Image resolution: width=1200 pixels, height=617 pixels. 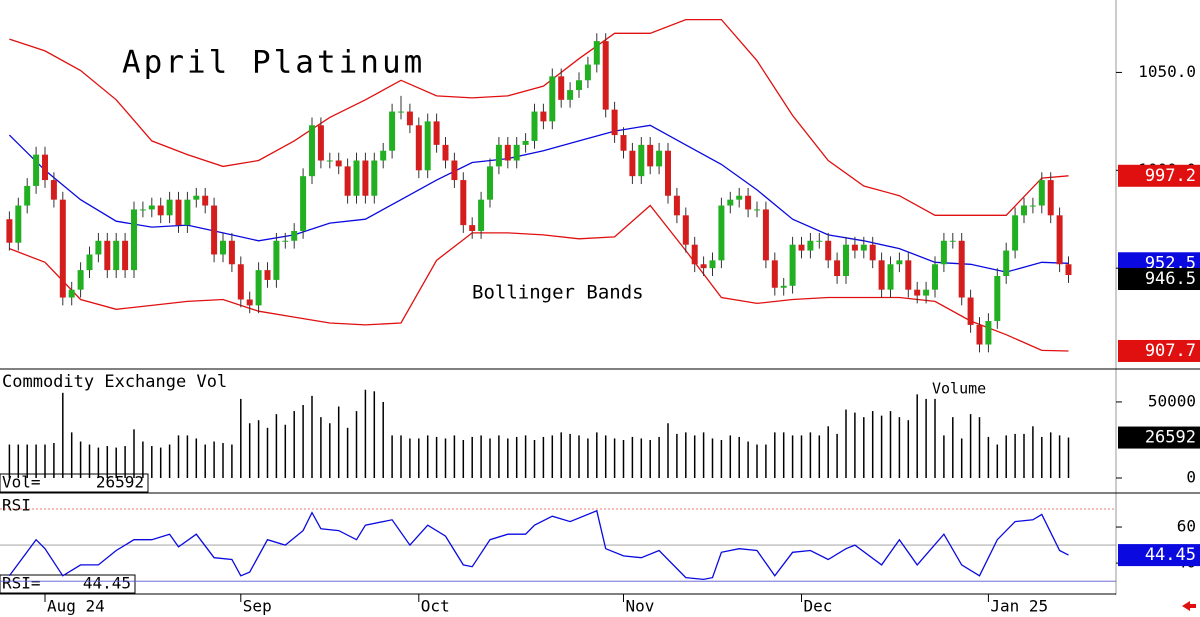 What do you see at coordinates (959, 389) in the screenshot?
I see `pane-label: Volume` at bounding box center [959, 389].